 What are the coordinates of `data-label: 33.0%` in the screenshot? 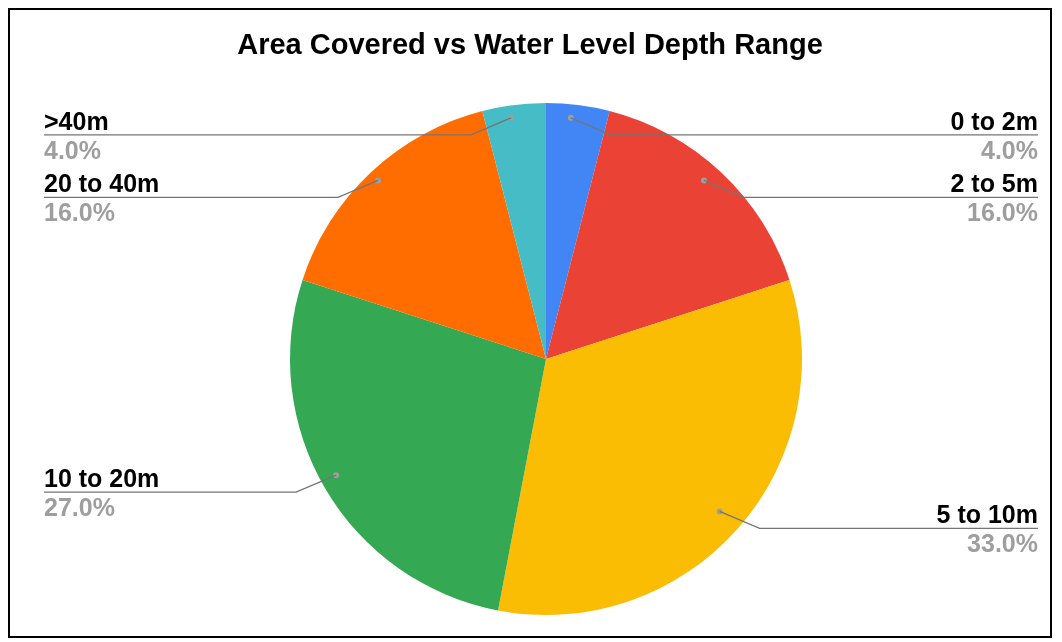 It's located at (1002, 543).